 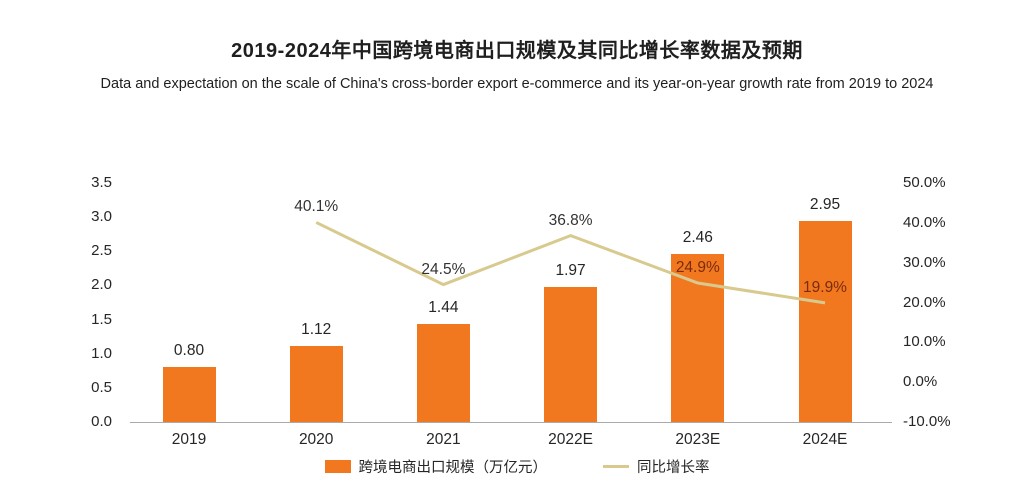 What do you see at coordinates (316, 329) in the screenshot?
I see `bar-value-label-2020: 1.12` at bounding box center [316, 329].